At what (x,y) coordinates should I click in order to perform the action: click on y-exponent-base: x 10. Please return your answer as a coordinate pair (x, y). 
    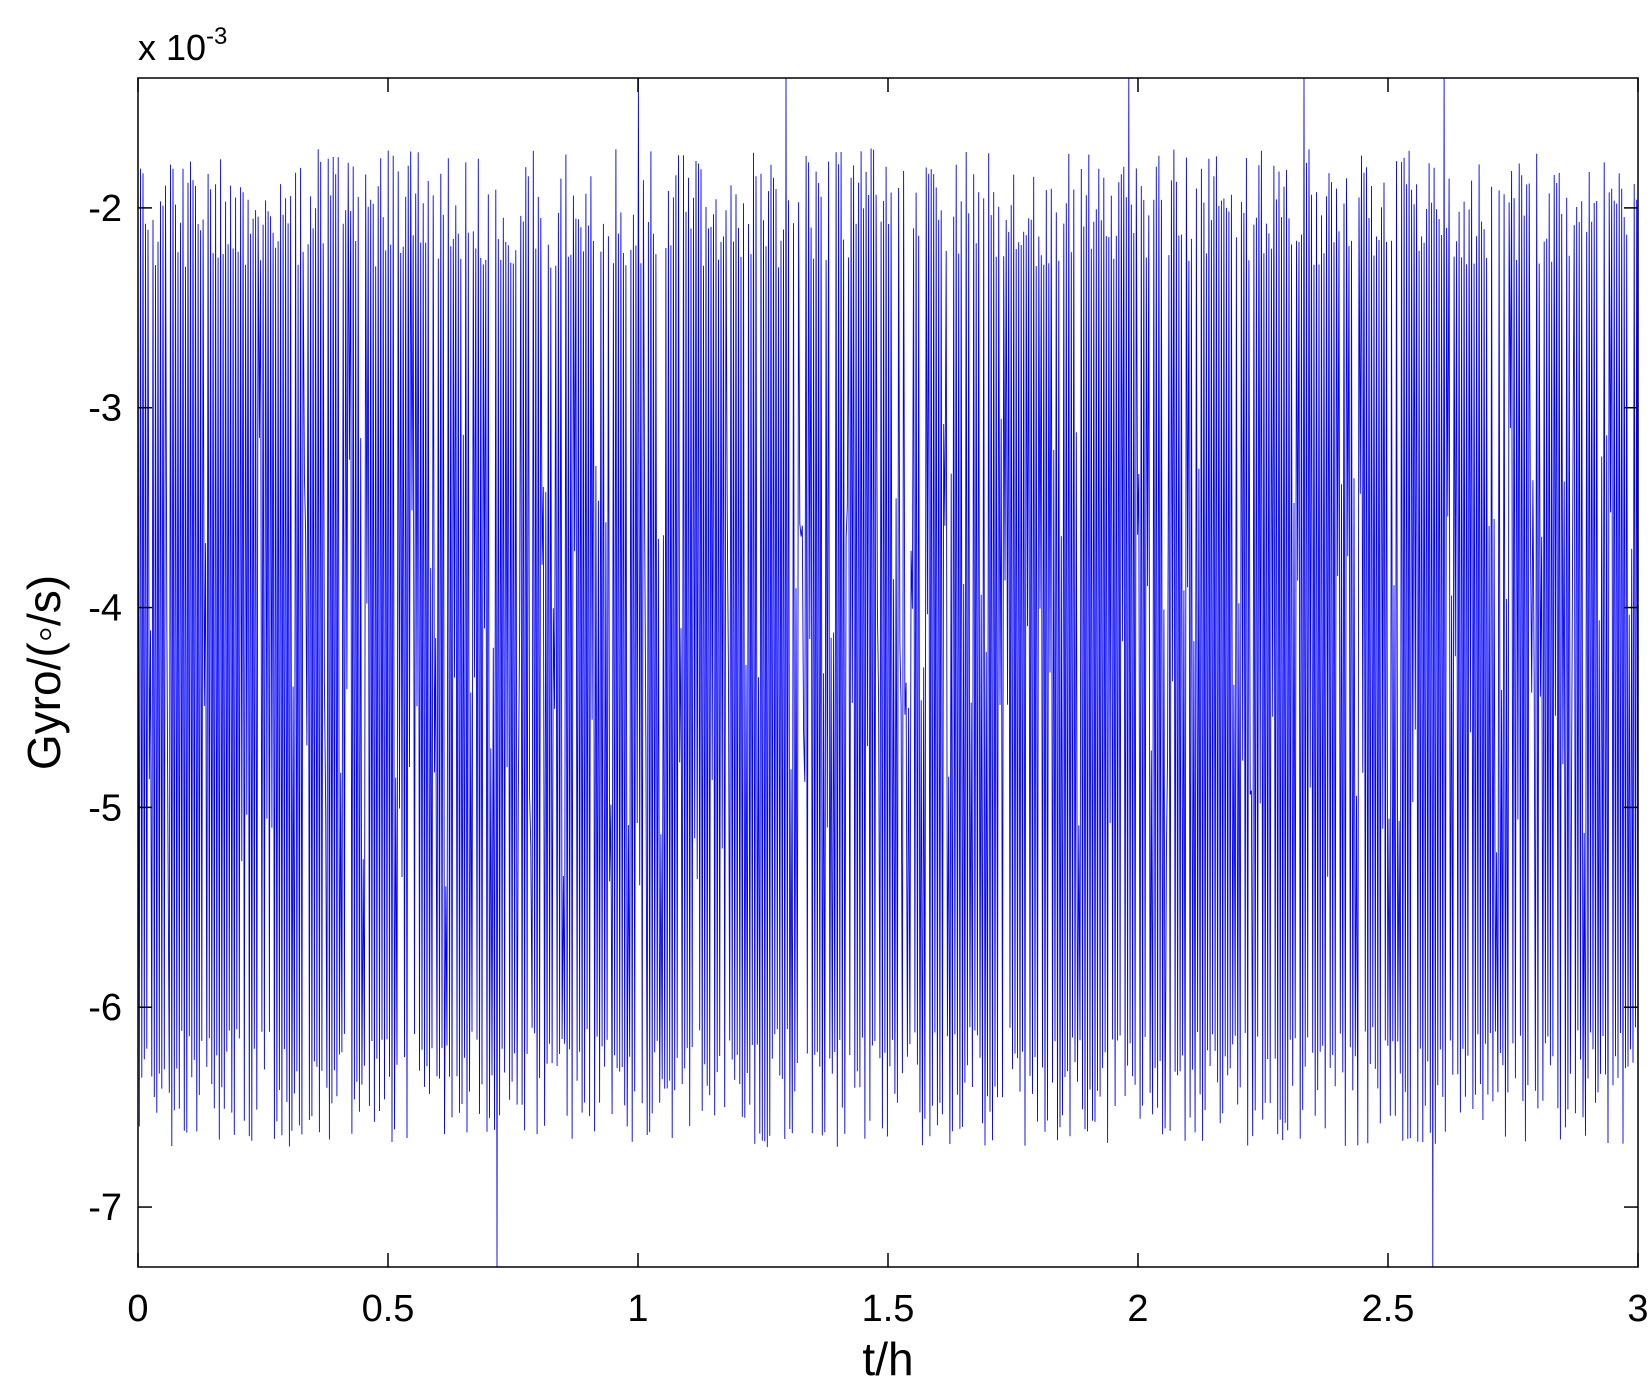
    Looking at the image, I should click on (172, 47).